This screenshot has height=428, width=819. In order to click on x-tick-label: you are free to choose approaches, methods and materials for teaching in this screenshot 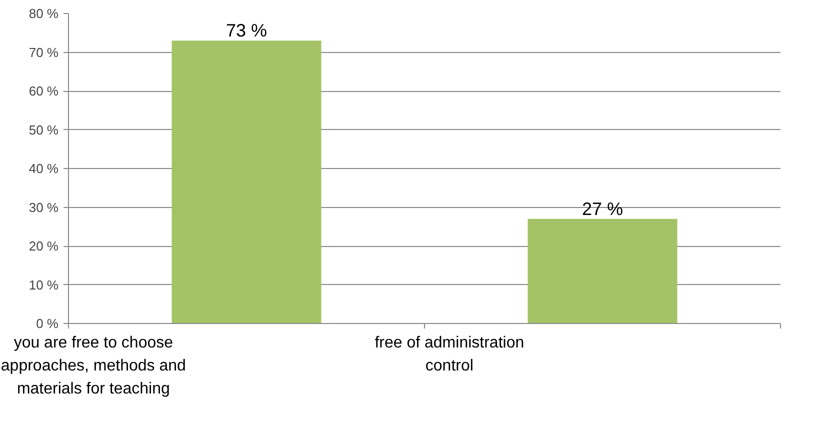, I will do `click(93, 366)`.